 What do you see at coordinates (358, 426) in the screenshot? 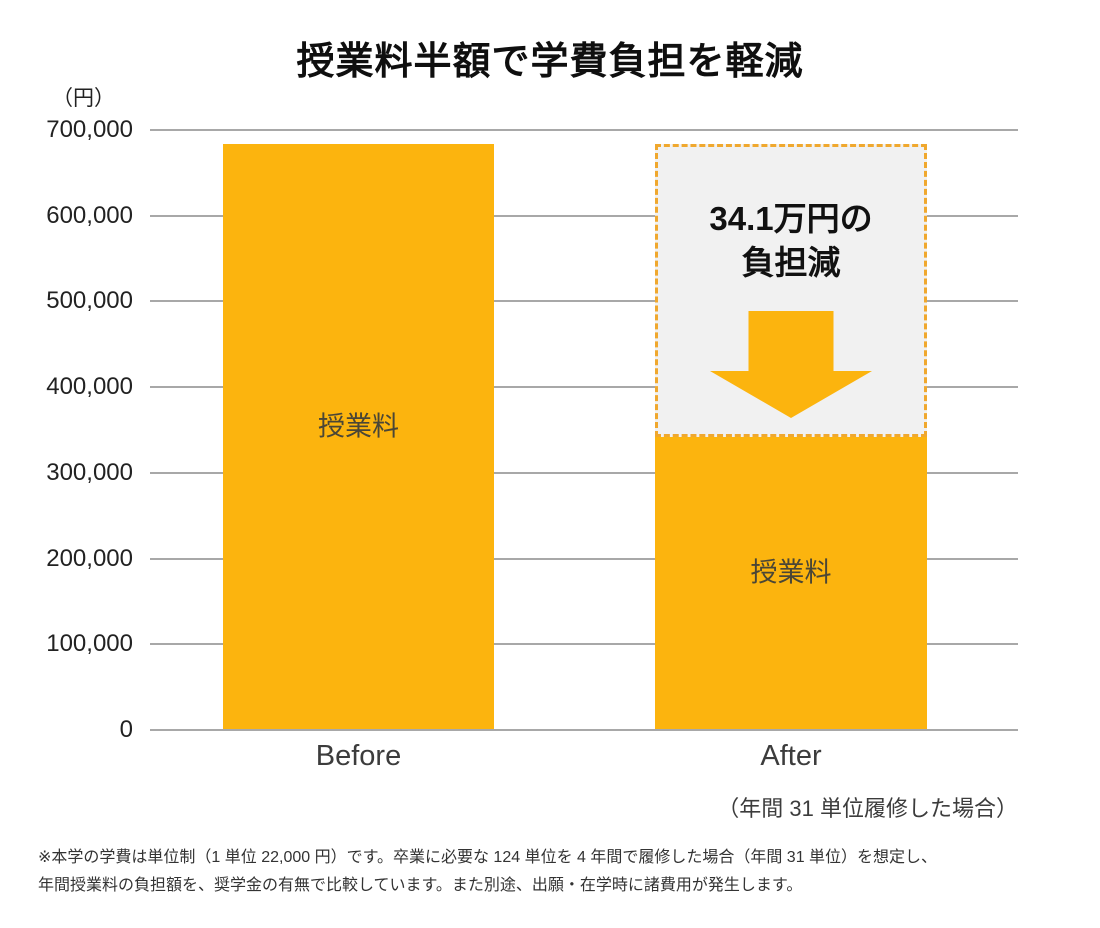
I see `bar-before-label: 授業料` at bounding box center [358, 426].